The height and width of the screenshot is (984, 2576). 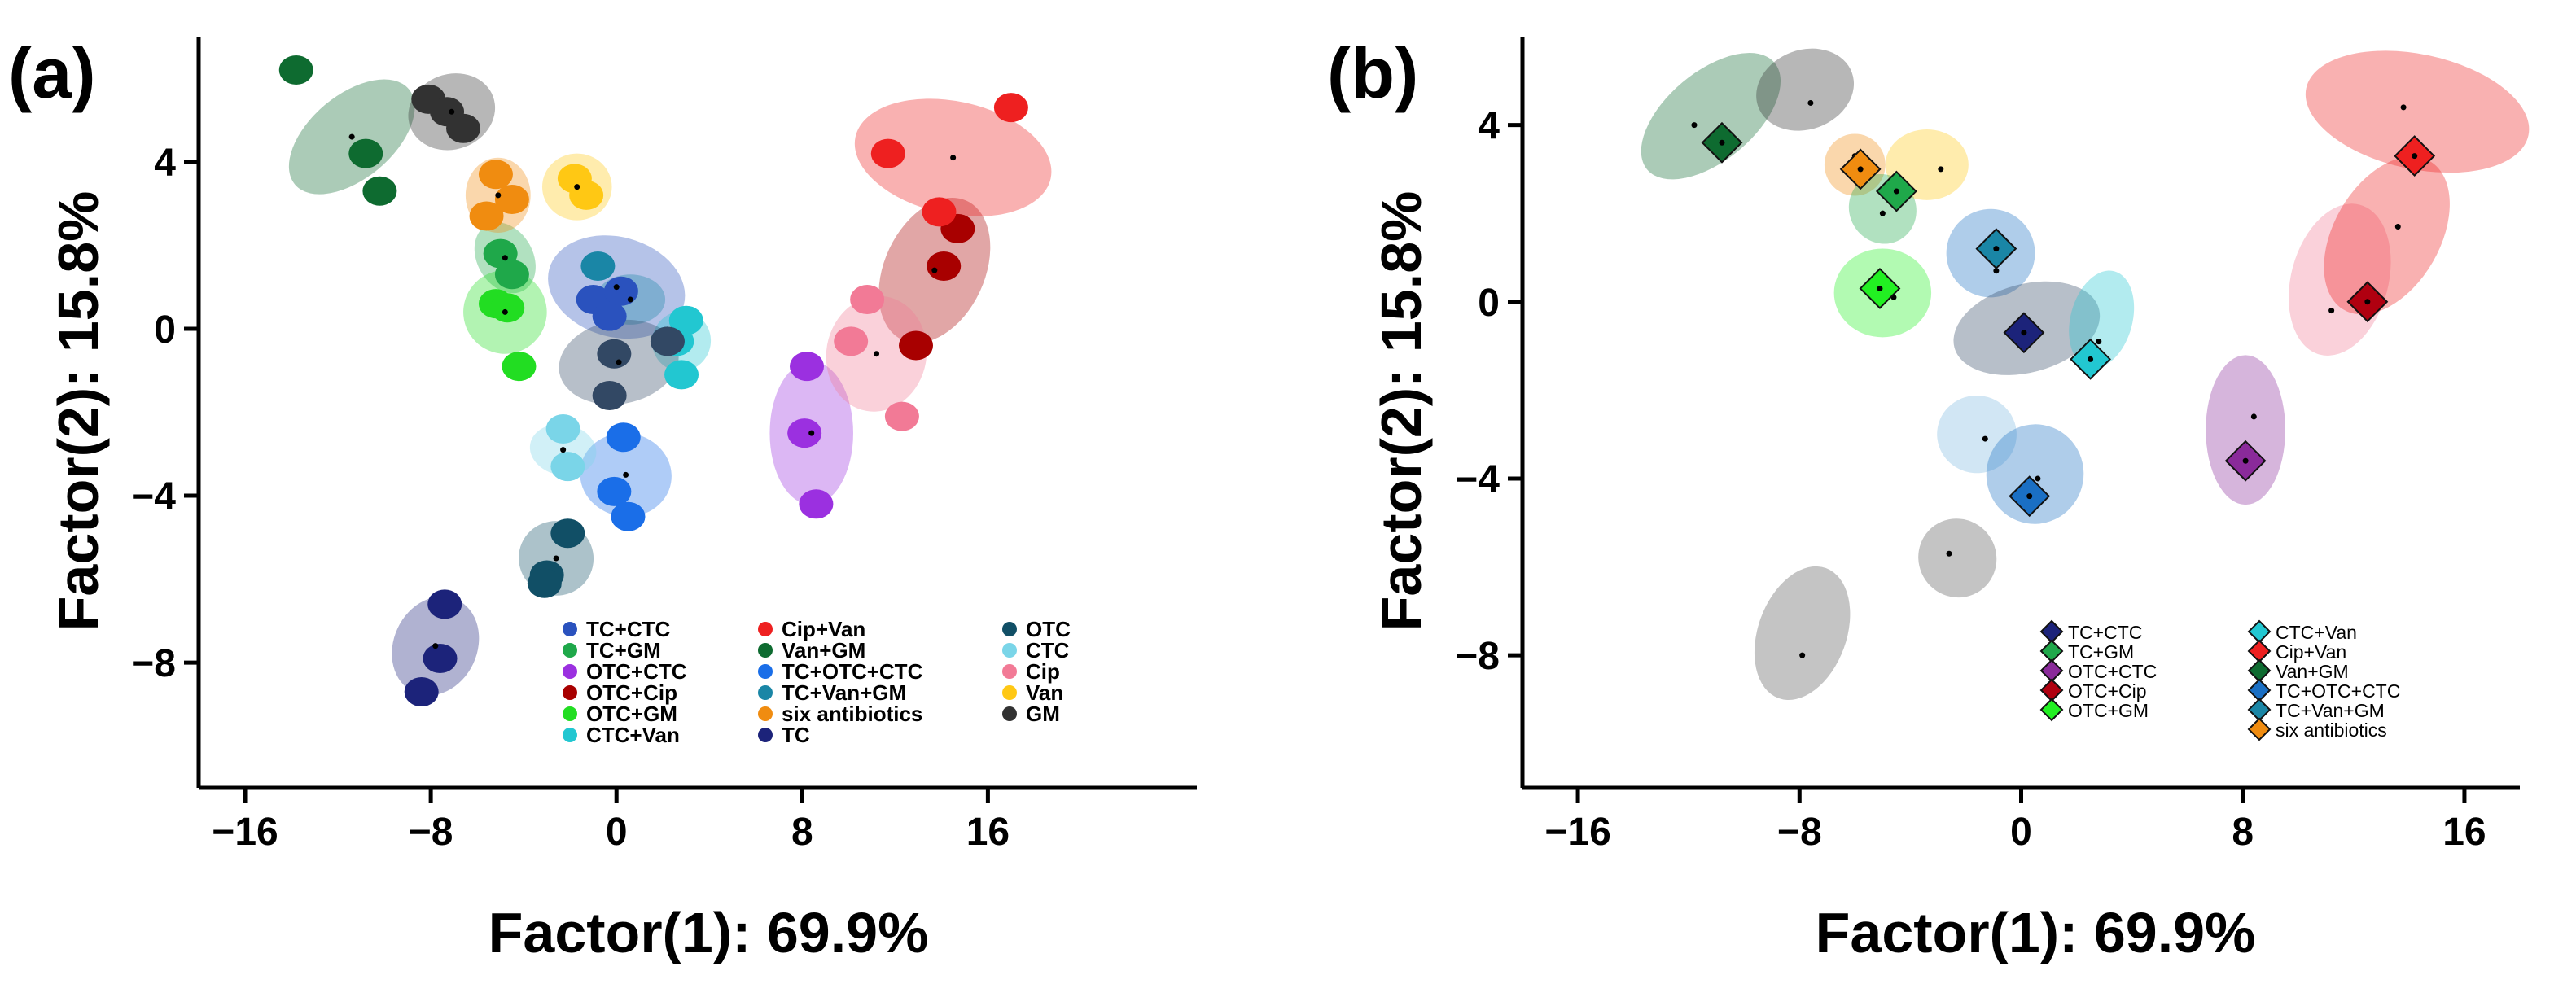 What do you see at coordinates (511, 199) in the screenshot?
I see `data-point-six-antibiotics` at bounding box center [511, 199].